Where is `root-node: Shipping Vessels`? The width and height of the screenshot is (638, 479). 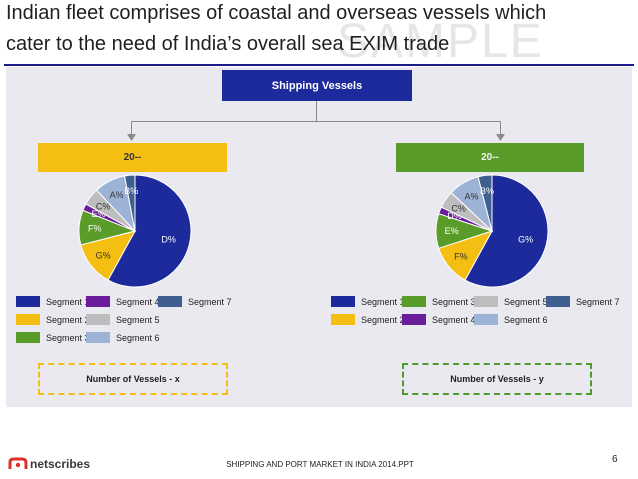 root-node: Shipping Vessels is located at coordinates (317, 85).